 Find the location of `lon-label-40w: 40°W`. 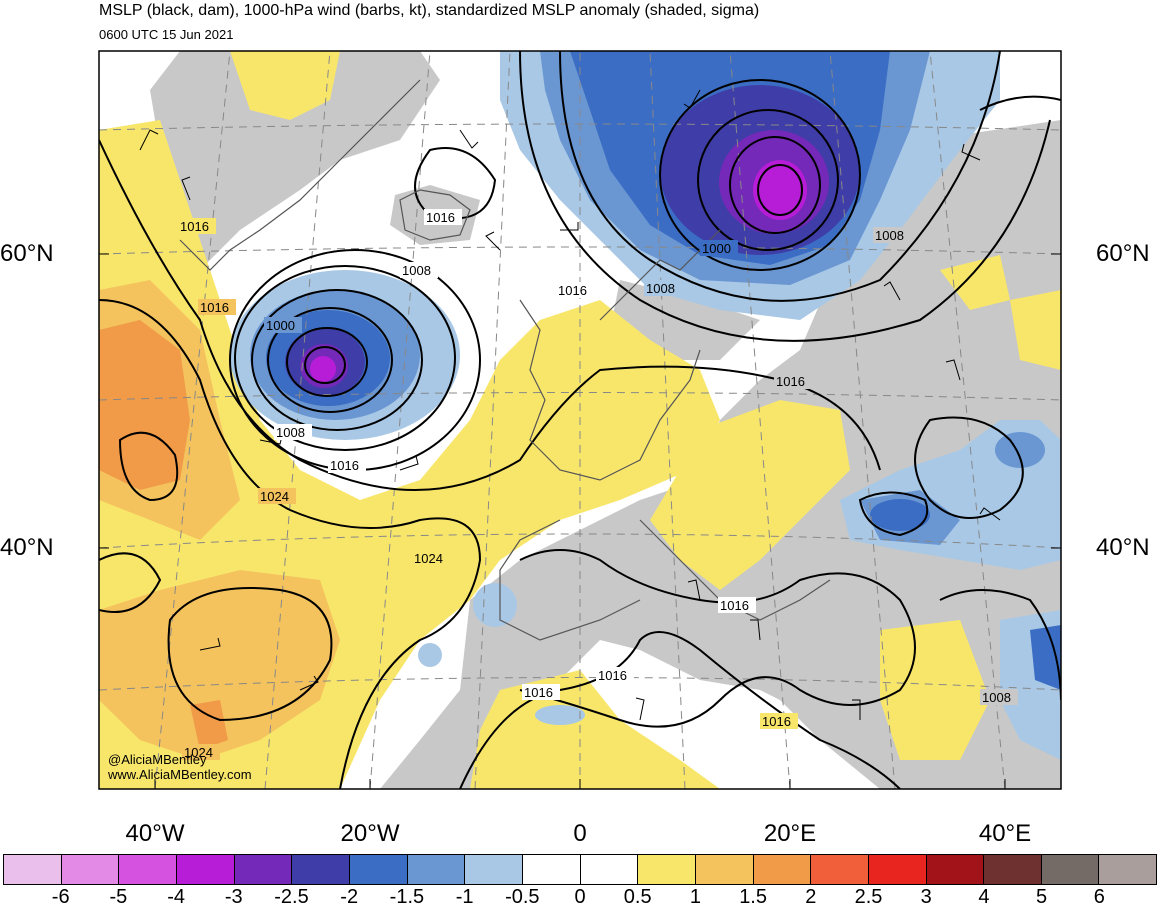

lon-label-40w: 40°W is located at coordinates (155, 833).